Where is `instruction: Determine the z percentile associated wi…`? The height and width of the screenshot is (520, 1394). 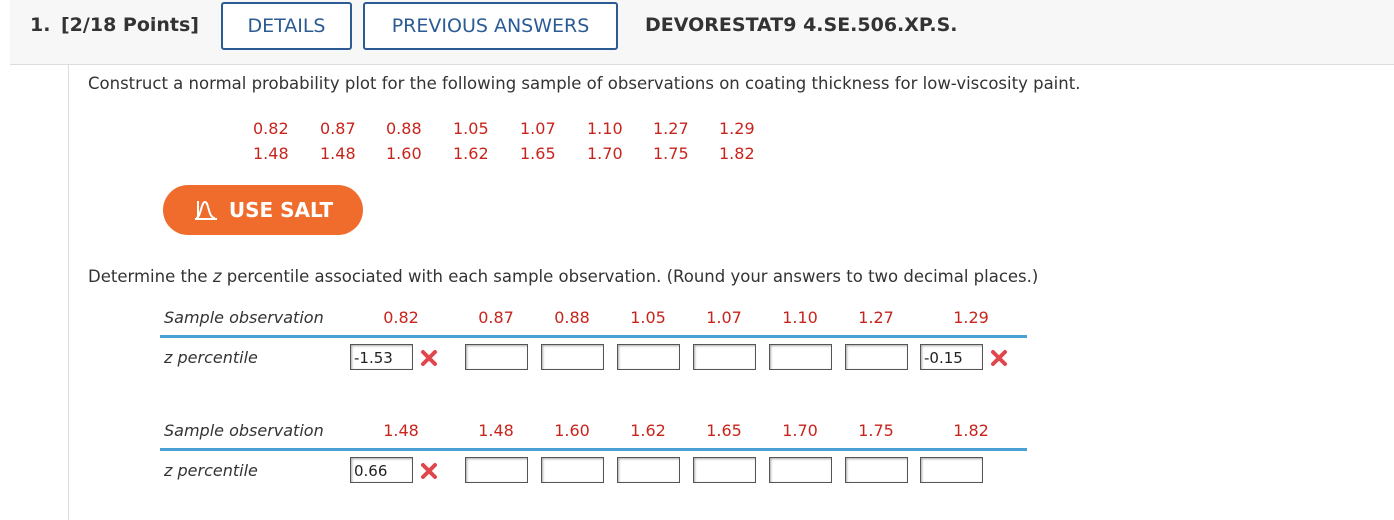
instruction: Determine the z percentile associated wi… is located at coordinates (563, 276).